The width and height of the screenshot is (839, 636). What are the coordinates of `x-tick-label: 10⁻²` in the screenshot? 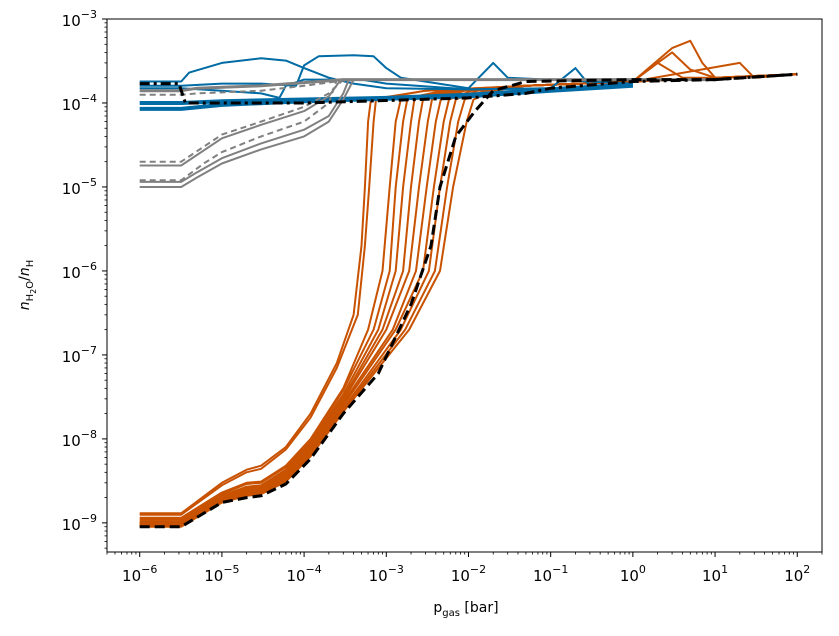 It's located at (468, 574).